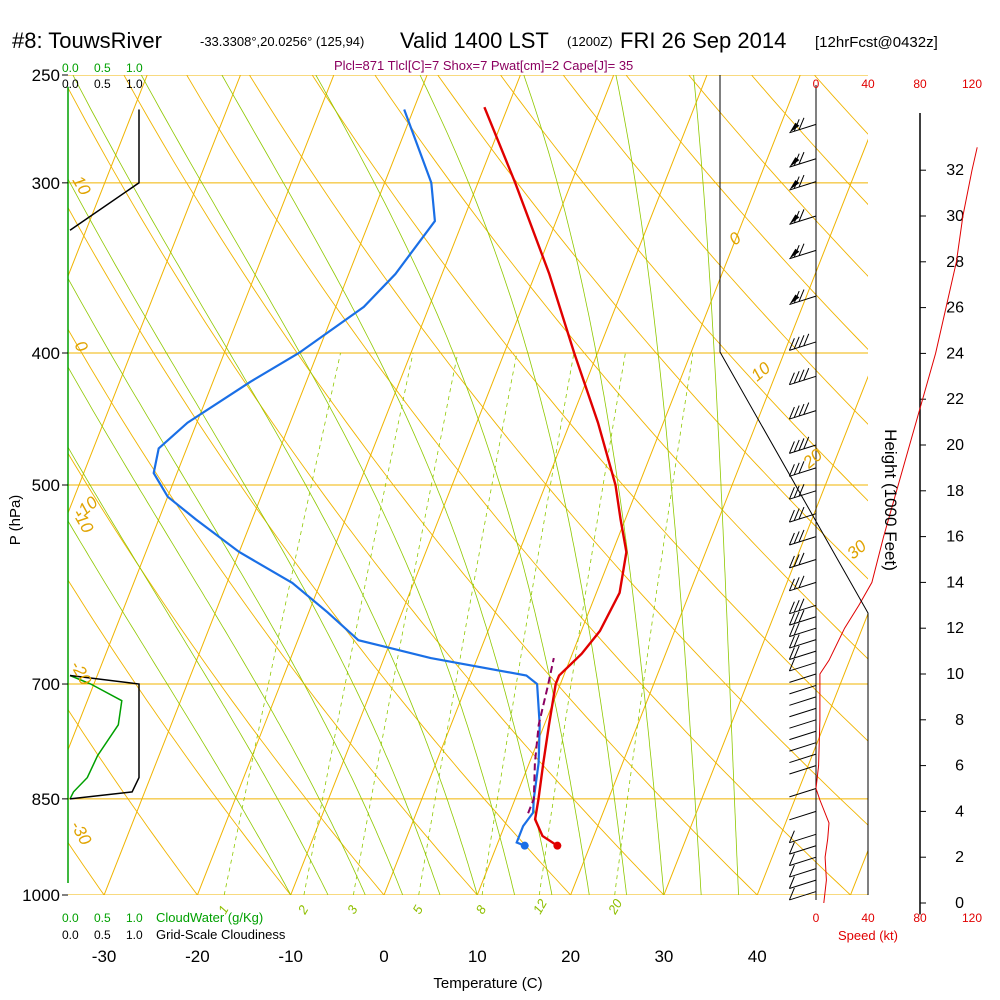  What do you see at coordinates (528, 623) in the screenshot?
I see `mixing-ratio-line` at bounding box center [528, 623].